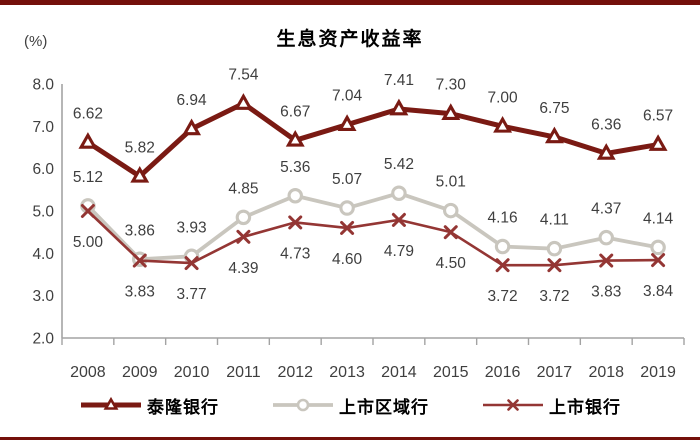 This screenshot has height=445, width=700. I want to click on data-label: 5.12, so click(88, 177).